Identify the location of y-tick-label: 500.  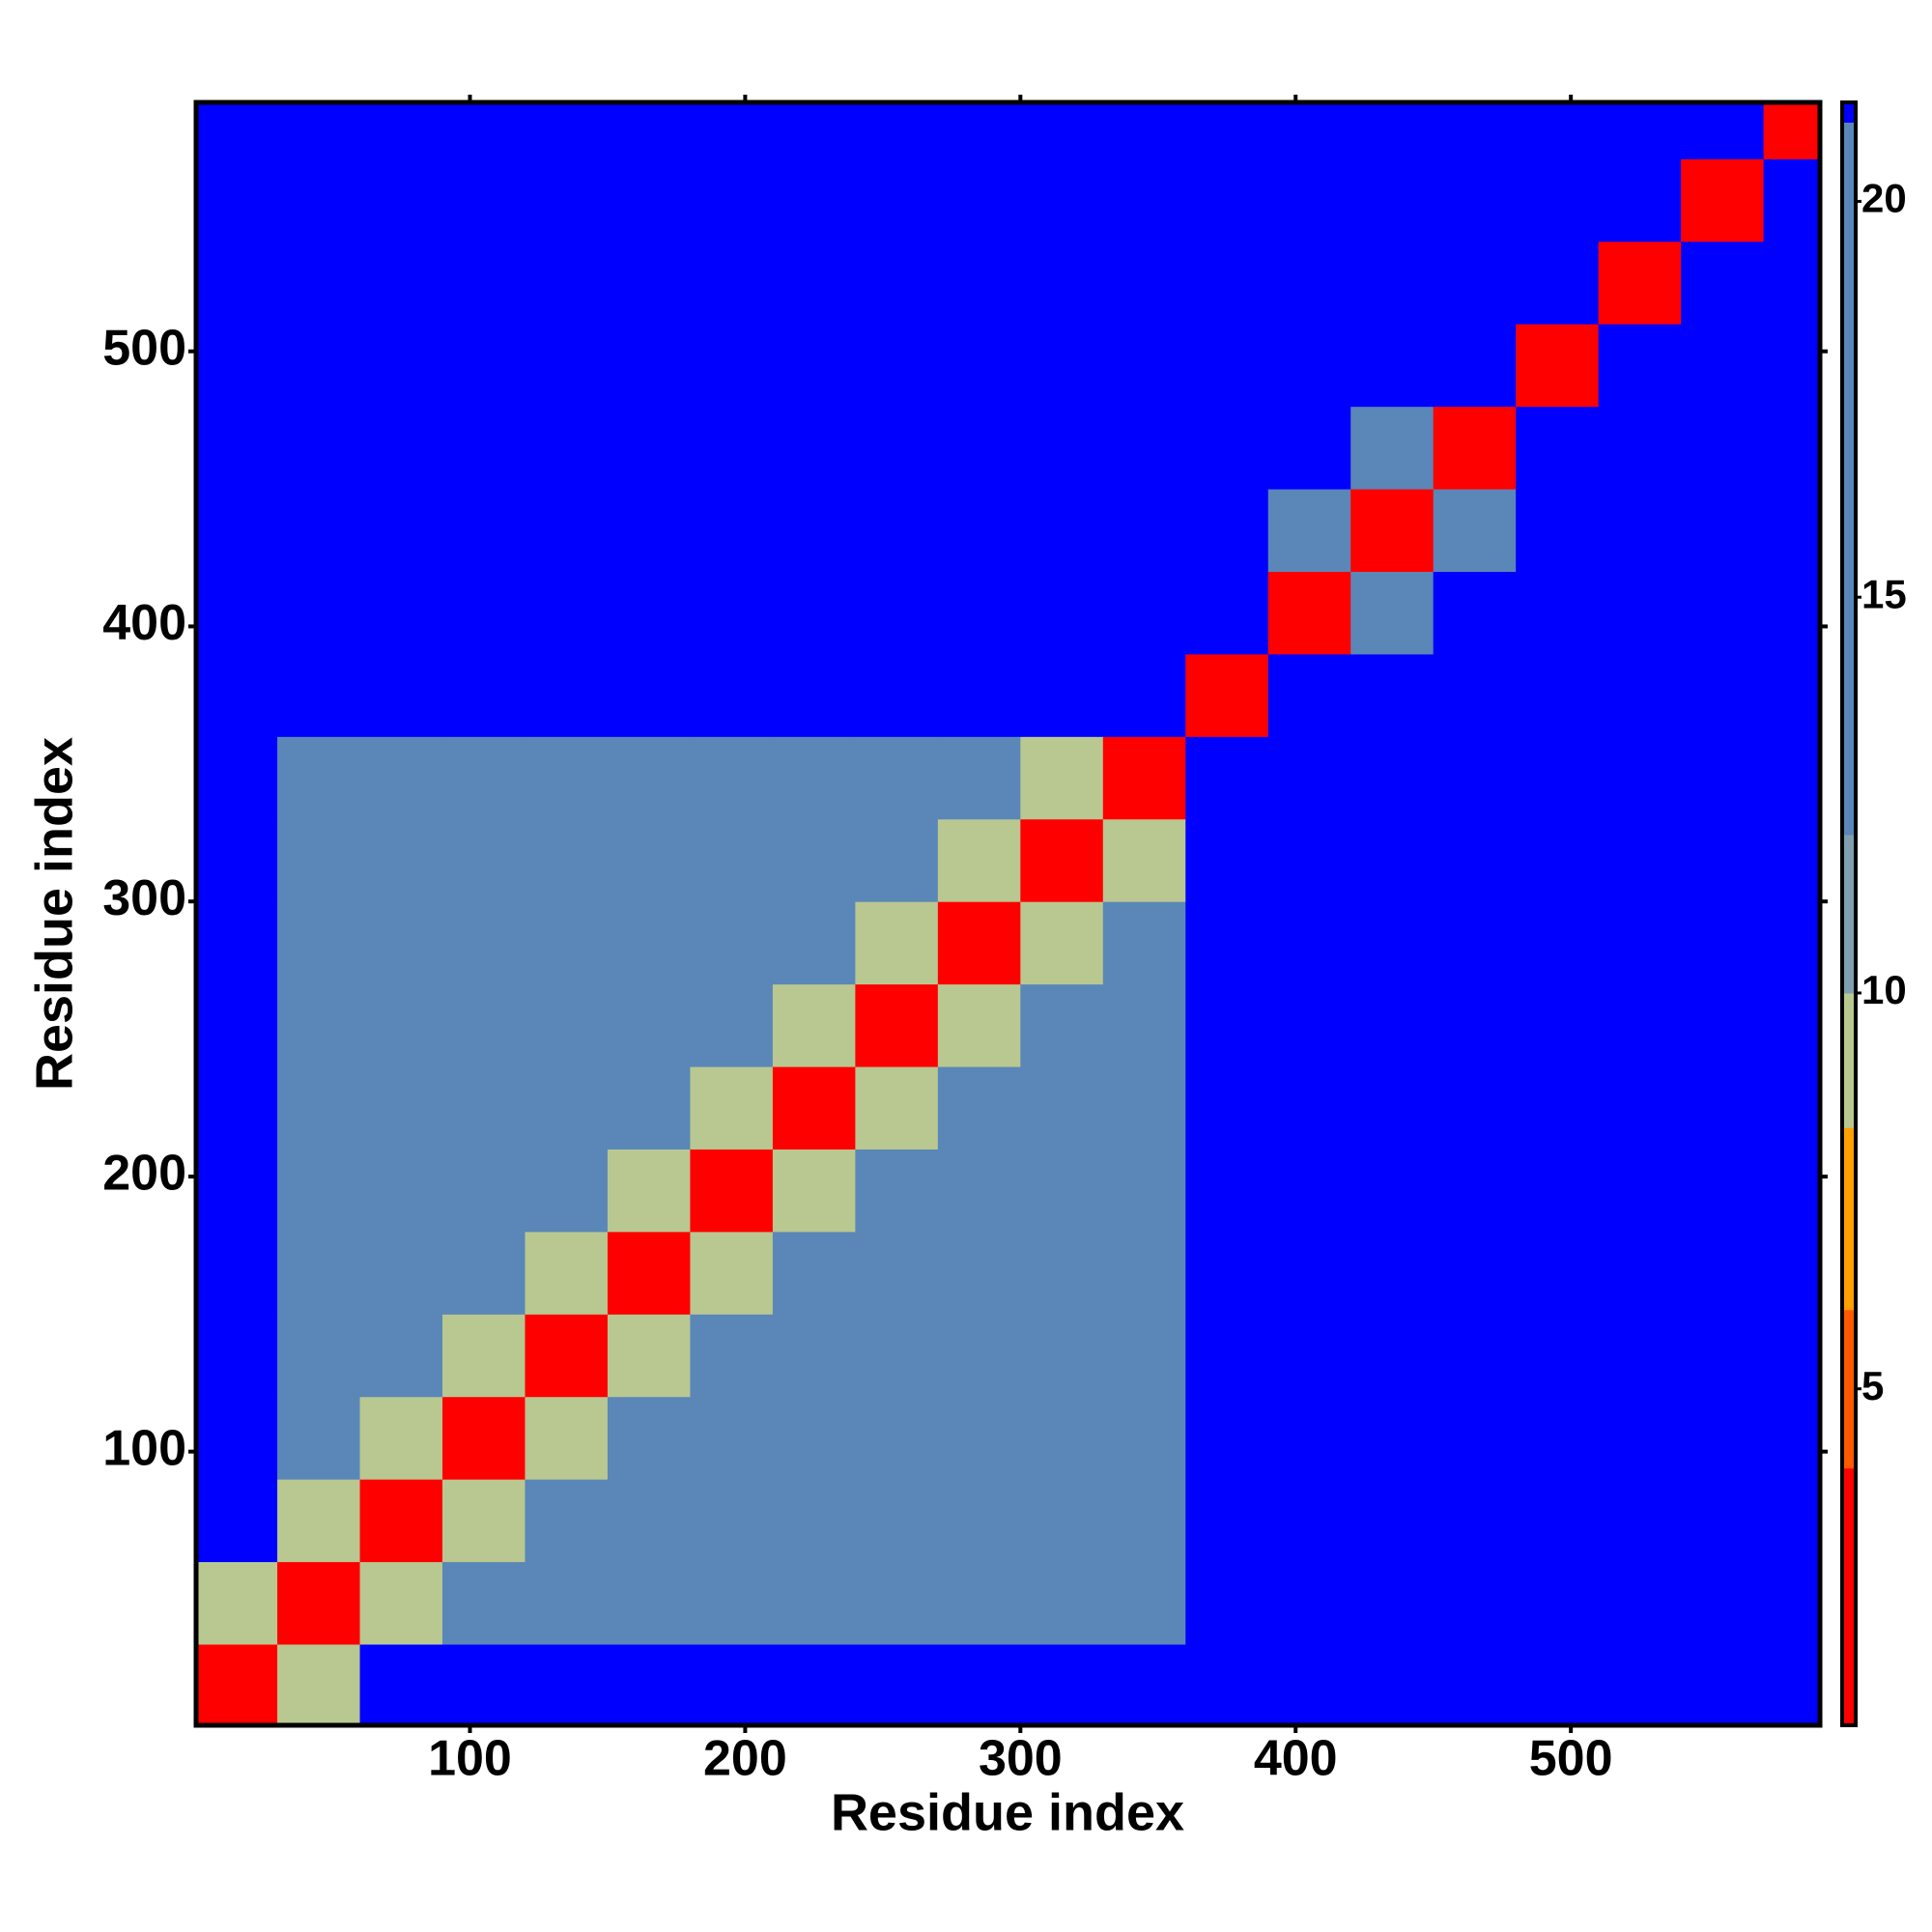
(144, 348).